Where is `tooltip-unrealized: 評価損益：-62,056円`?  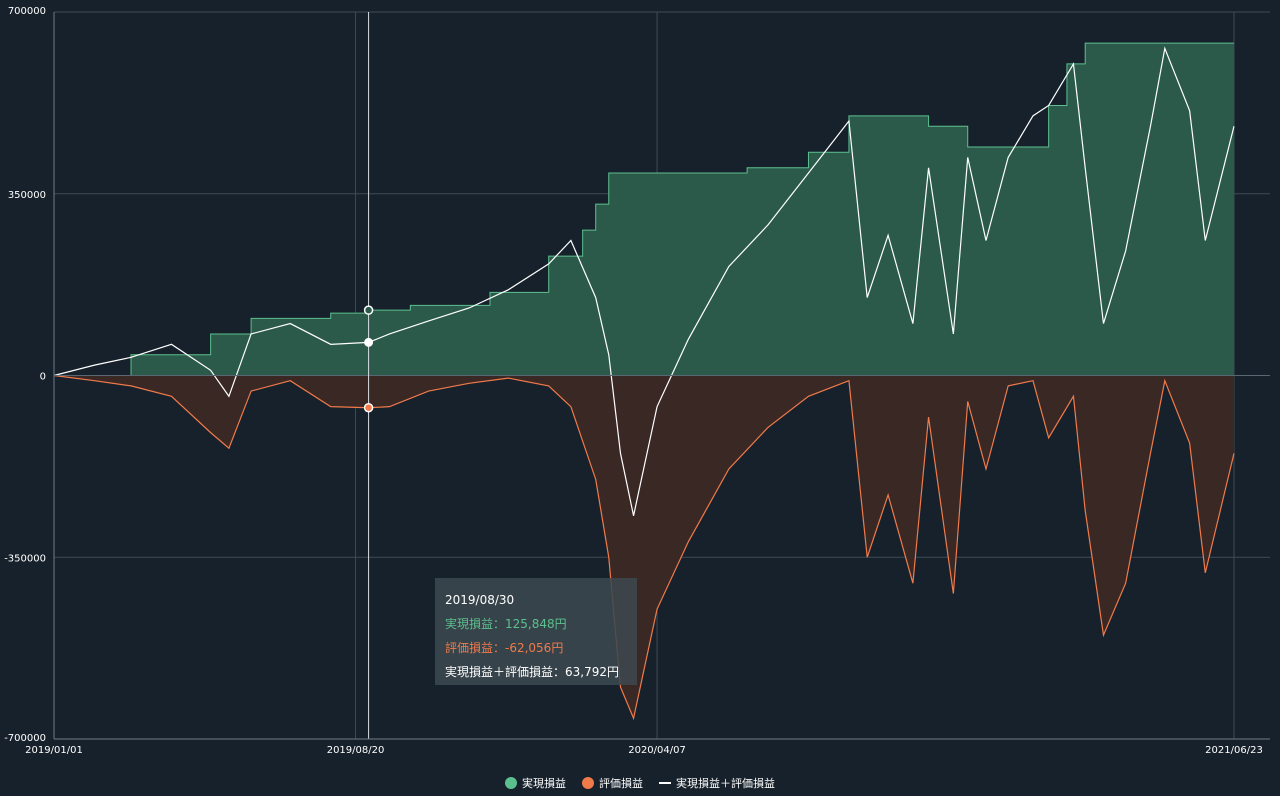
tooltip-unrealized: 評価損益：-62,056円 is located at coordinates (504, 648).